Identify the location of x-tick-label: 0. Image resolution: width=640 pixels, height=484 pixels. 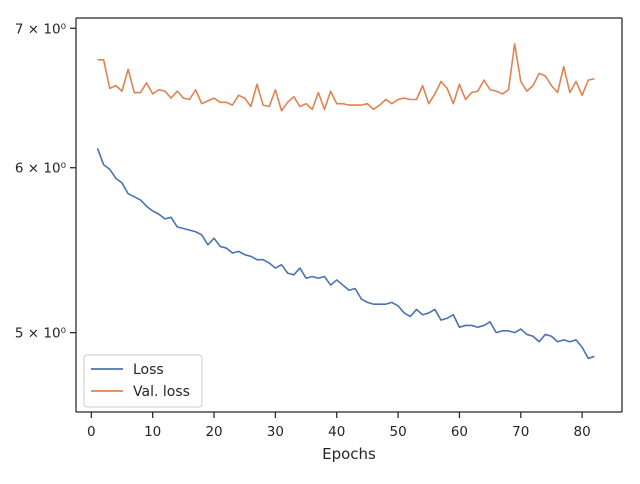
(91, 432).